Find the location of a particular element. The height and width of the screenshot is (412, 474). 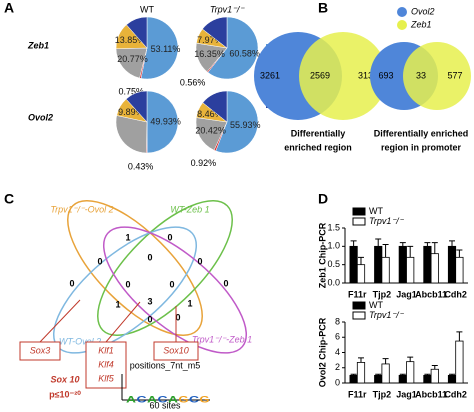

venn-count: 3261 is located at coordinates (270, 75).